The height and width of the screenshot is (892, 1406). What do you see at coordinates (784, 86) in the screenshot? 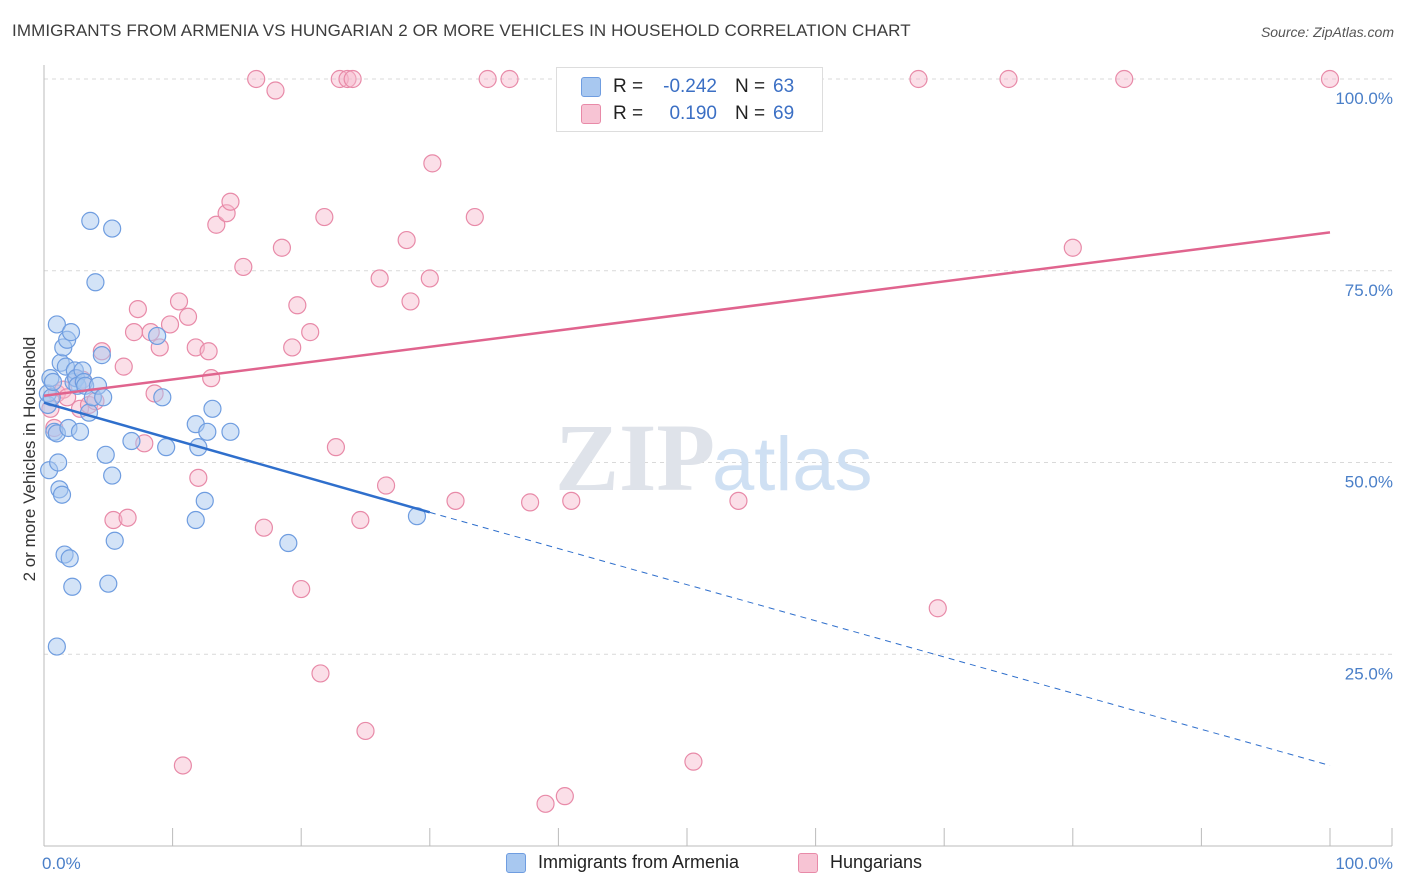
I see `legend-n-value: 63` at bounding box center [784, 86].